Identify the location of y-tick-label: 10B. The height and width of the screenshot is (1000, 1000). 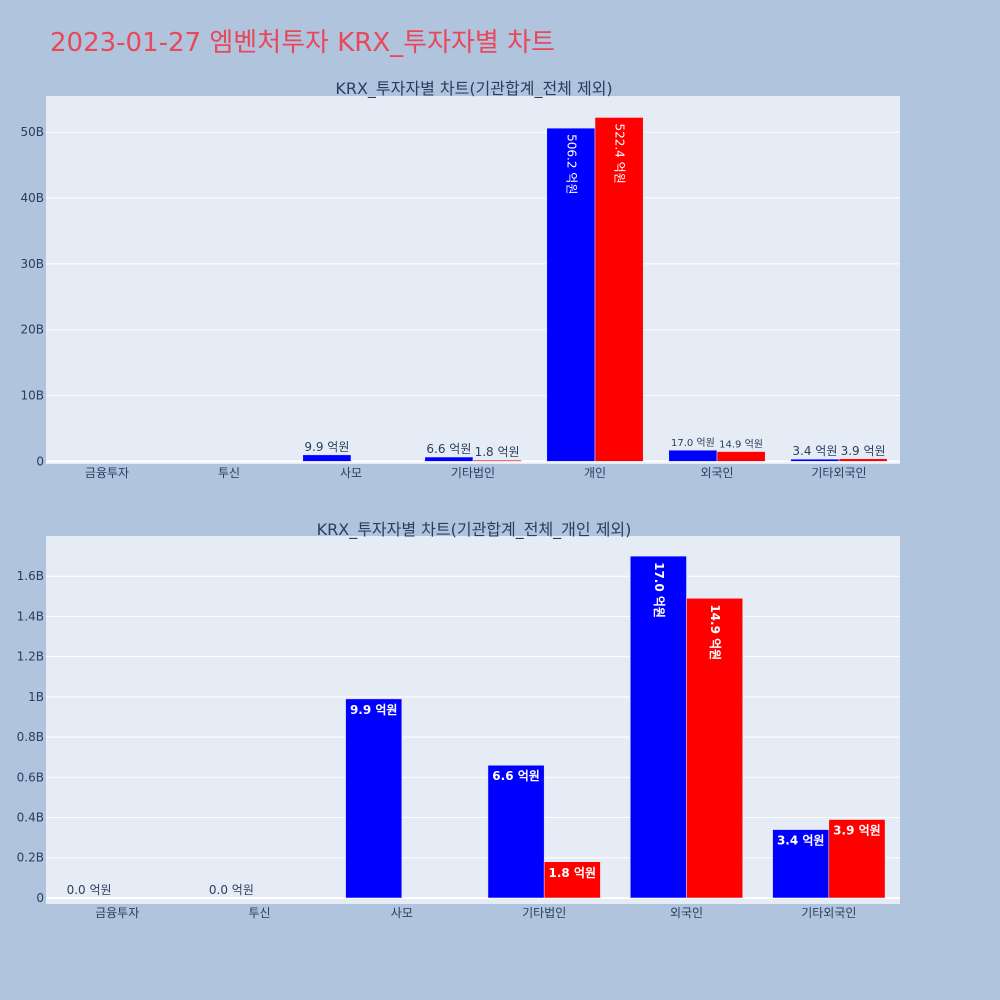
(32, 396).